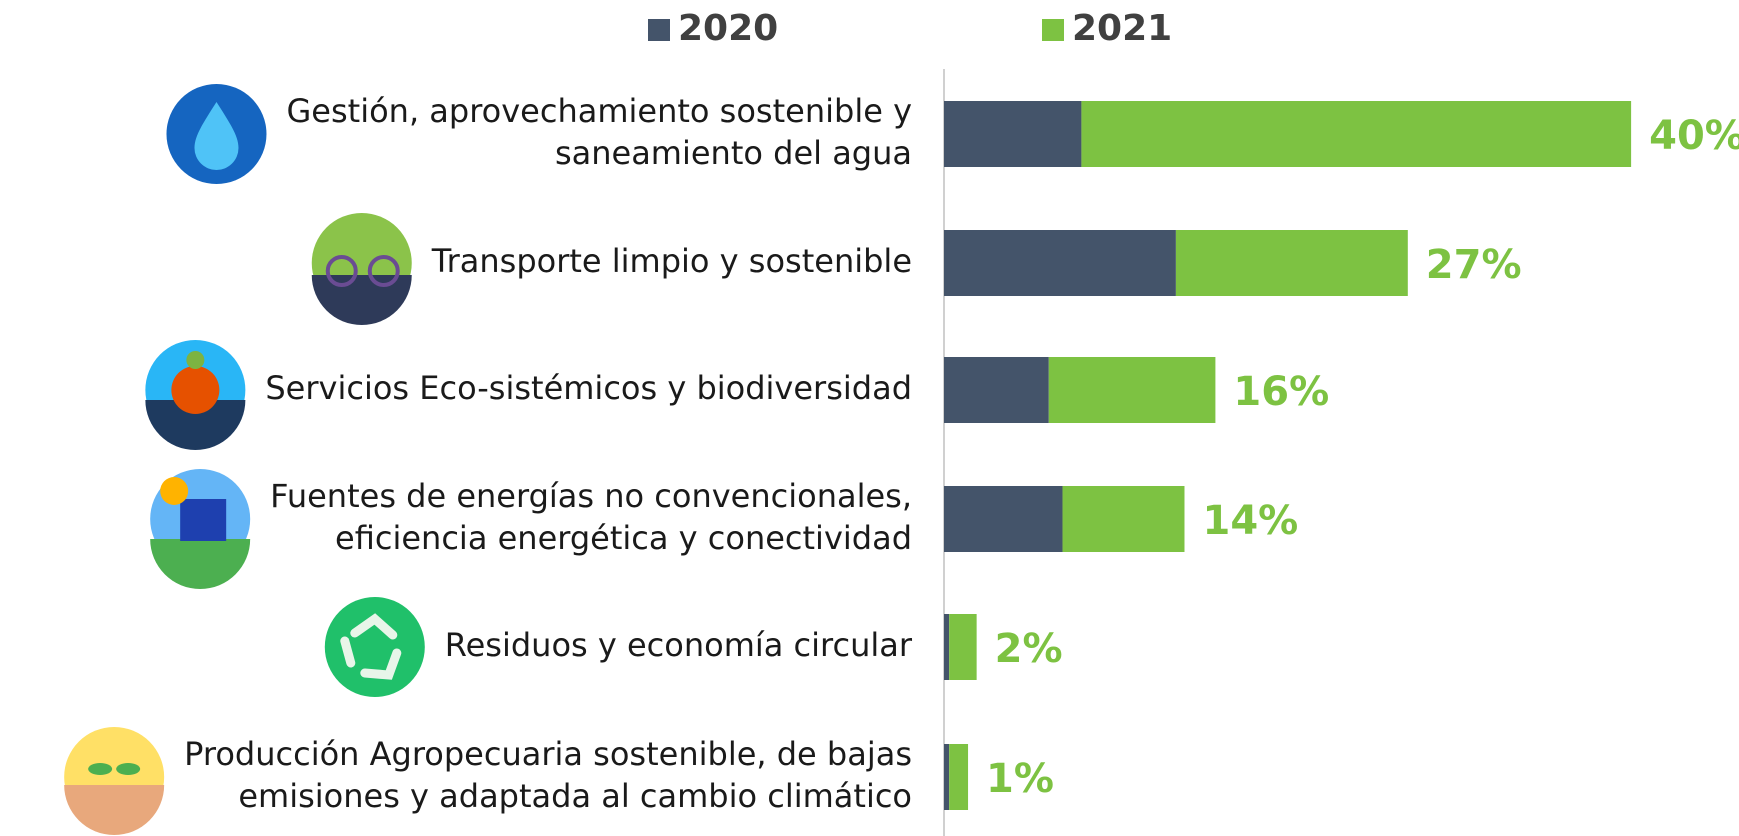 Image resolution: width=1739 pixels, height=836 pixels. Describe the element at coordinates (361, 269) in the screenshot. I see `bike-icon` at that location.